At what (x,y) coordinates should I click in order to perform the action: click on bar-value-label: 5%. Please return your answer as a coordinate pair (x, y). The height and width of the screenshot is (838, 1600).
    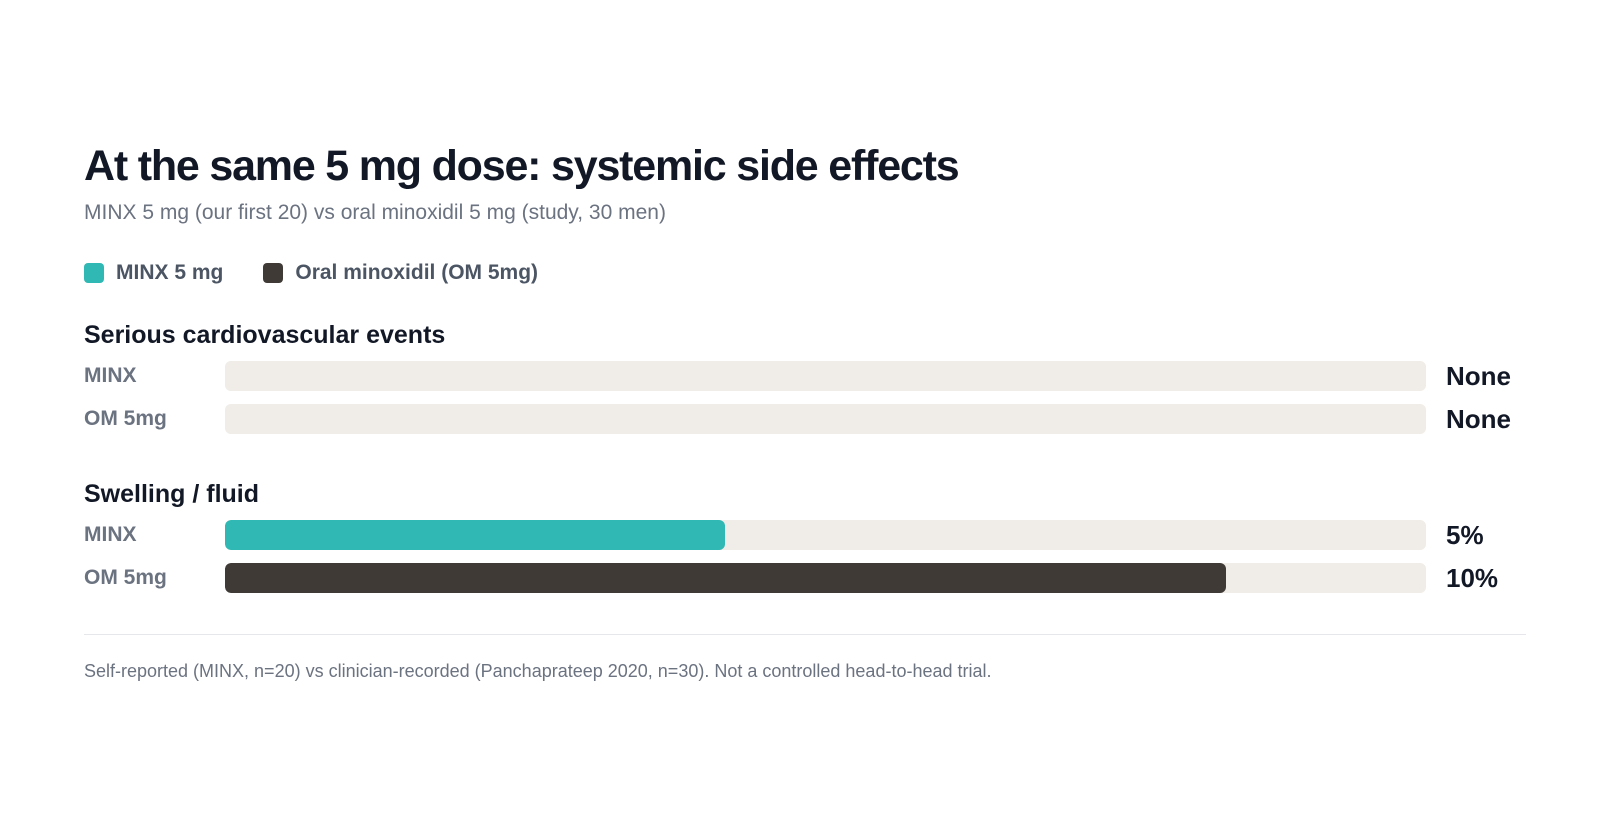
    Looking at the image, I should click on (1465, 534).